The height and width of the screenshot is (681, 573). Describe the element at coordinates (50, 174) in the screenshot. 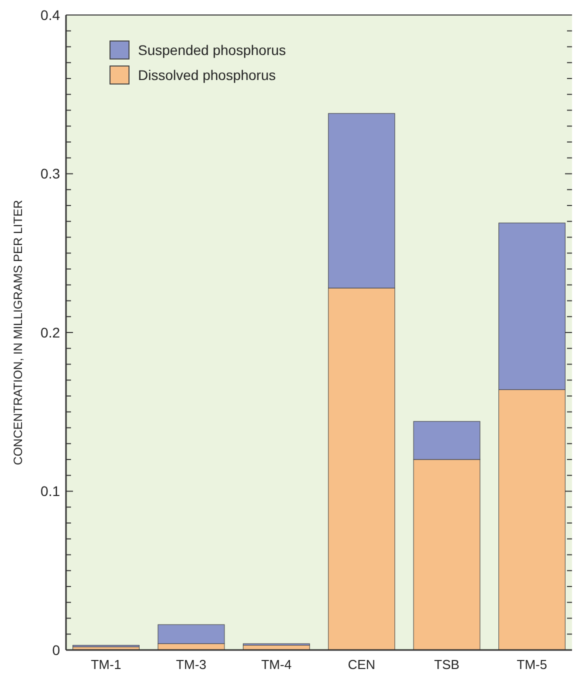

I see `y-tick-label: 0.3` at that location.